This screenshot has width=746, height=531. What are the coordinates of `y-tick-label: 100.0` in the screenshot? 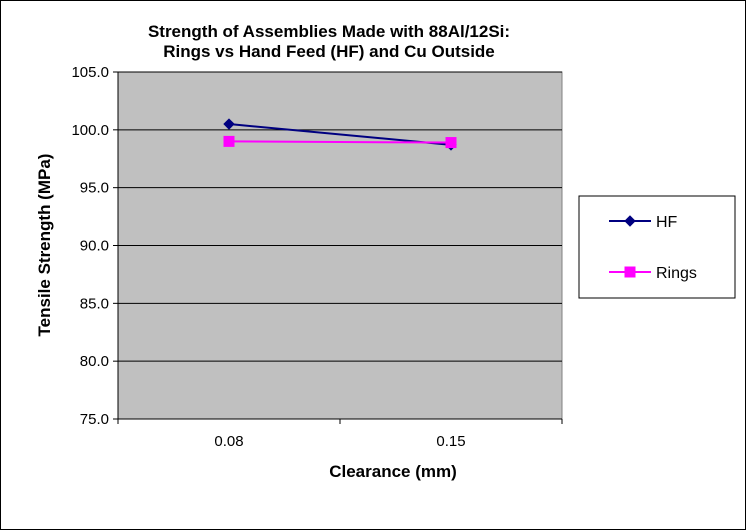 It's located at (90, 130).